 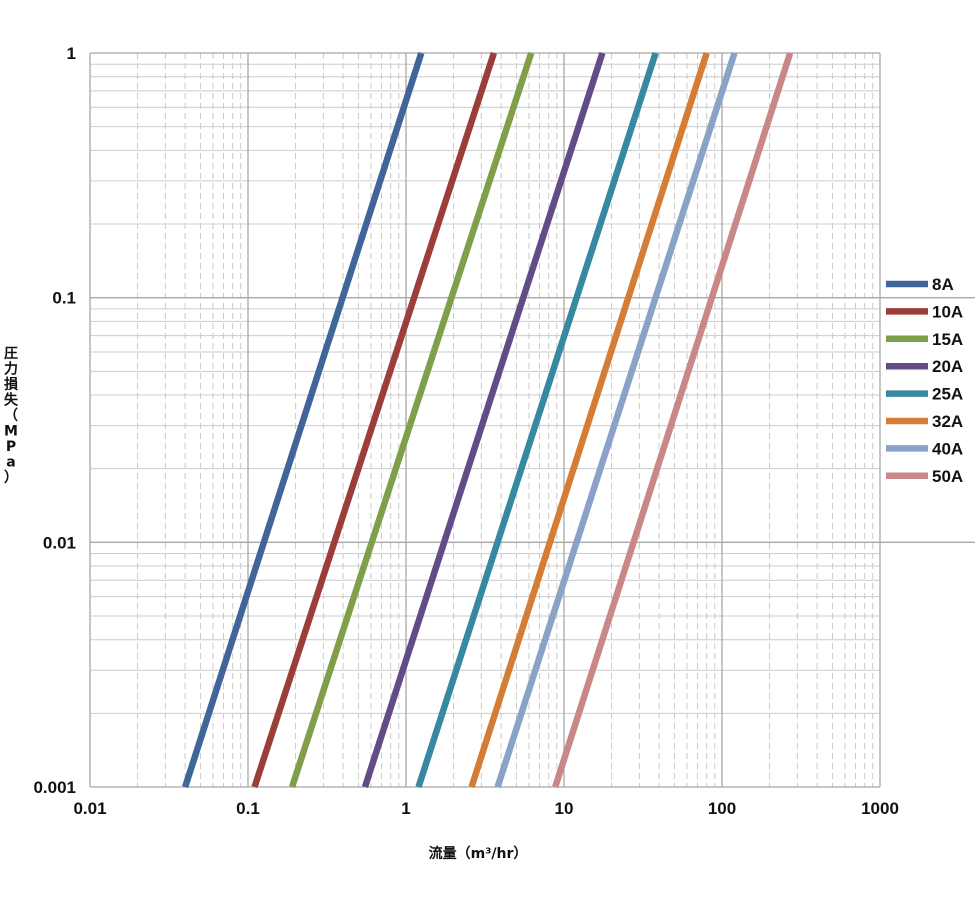 I want to click on legend-label-20A: 20A, so click(x=947, y=366).